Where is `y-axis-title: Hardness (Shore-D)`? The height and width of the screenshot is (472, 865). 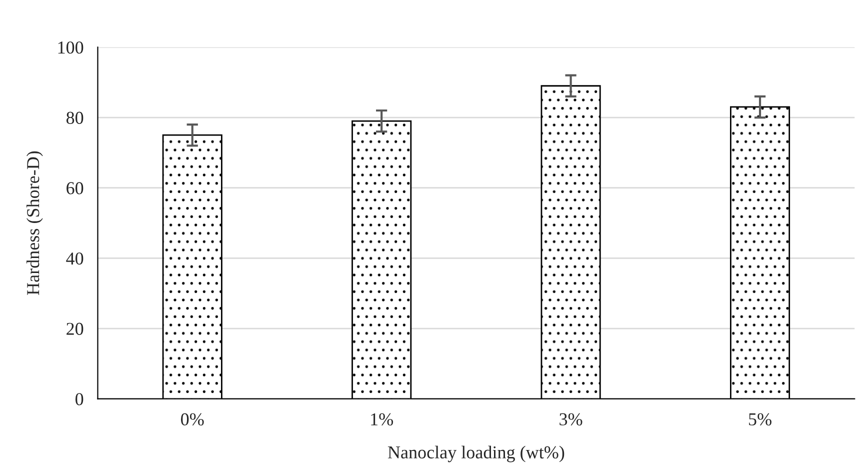
y-axis-title: Hardness (Shore-D) is located at coordinates (34, 223).